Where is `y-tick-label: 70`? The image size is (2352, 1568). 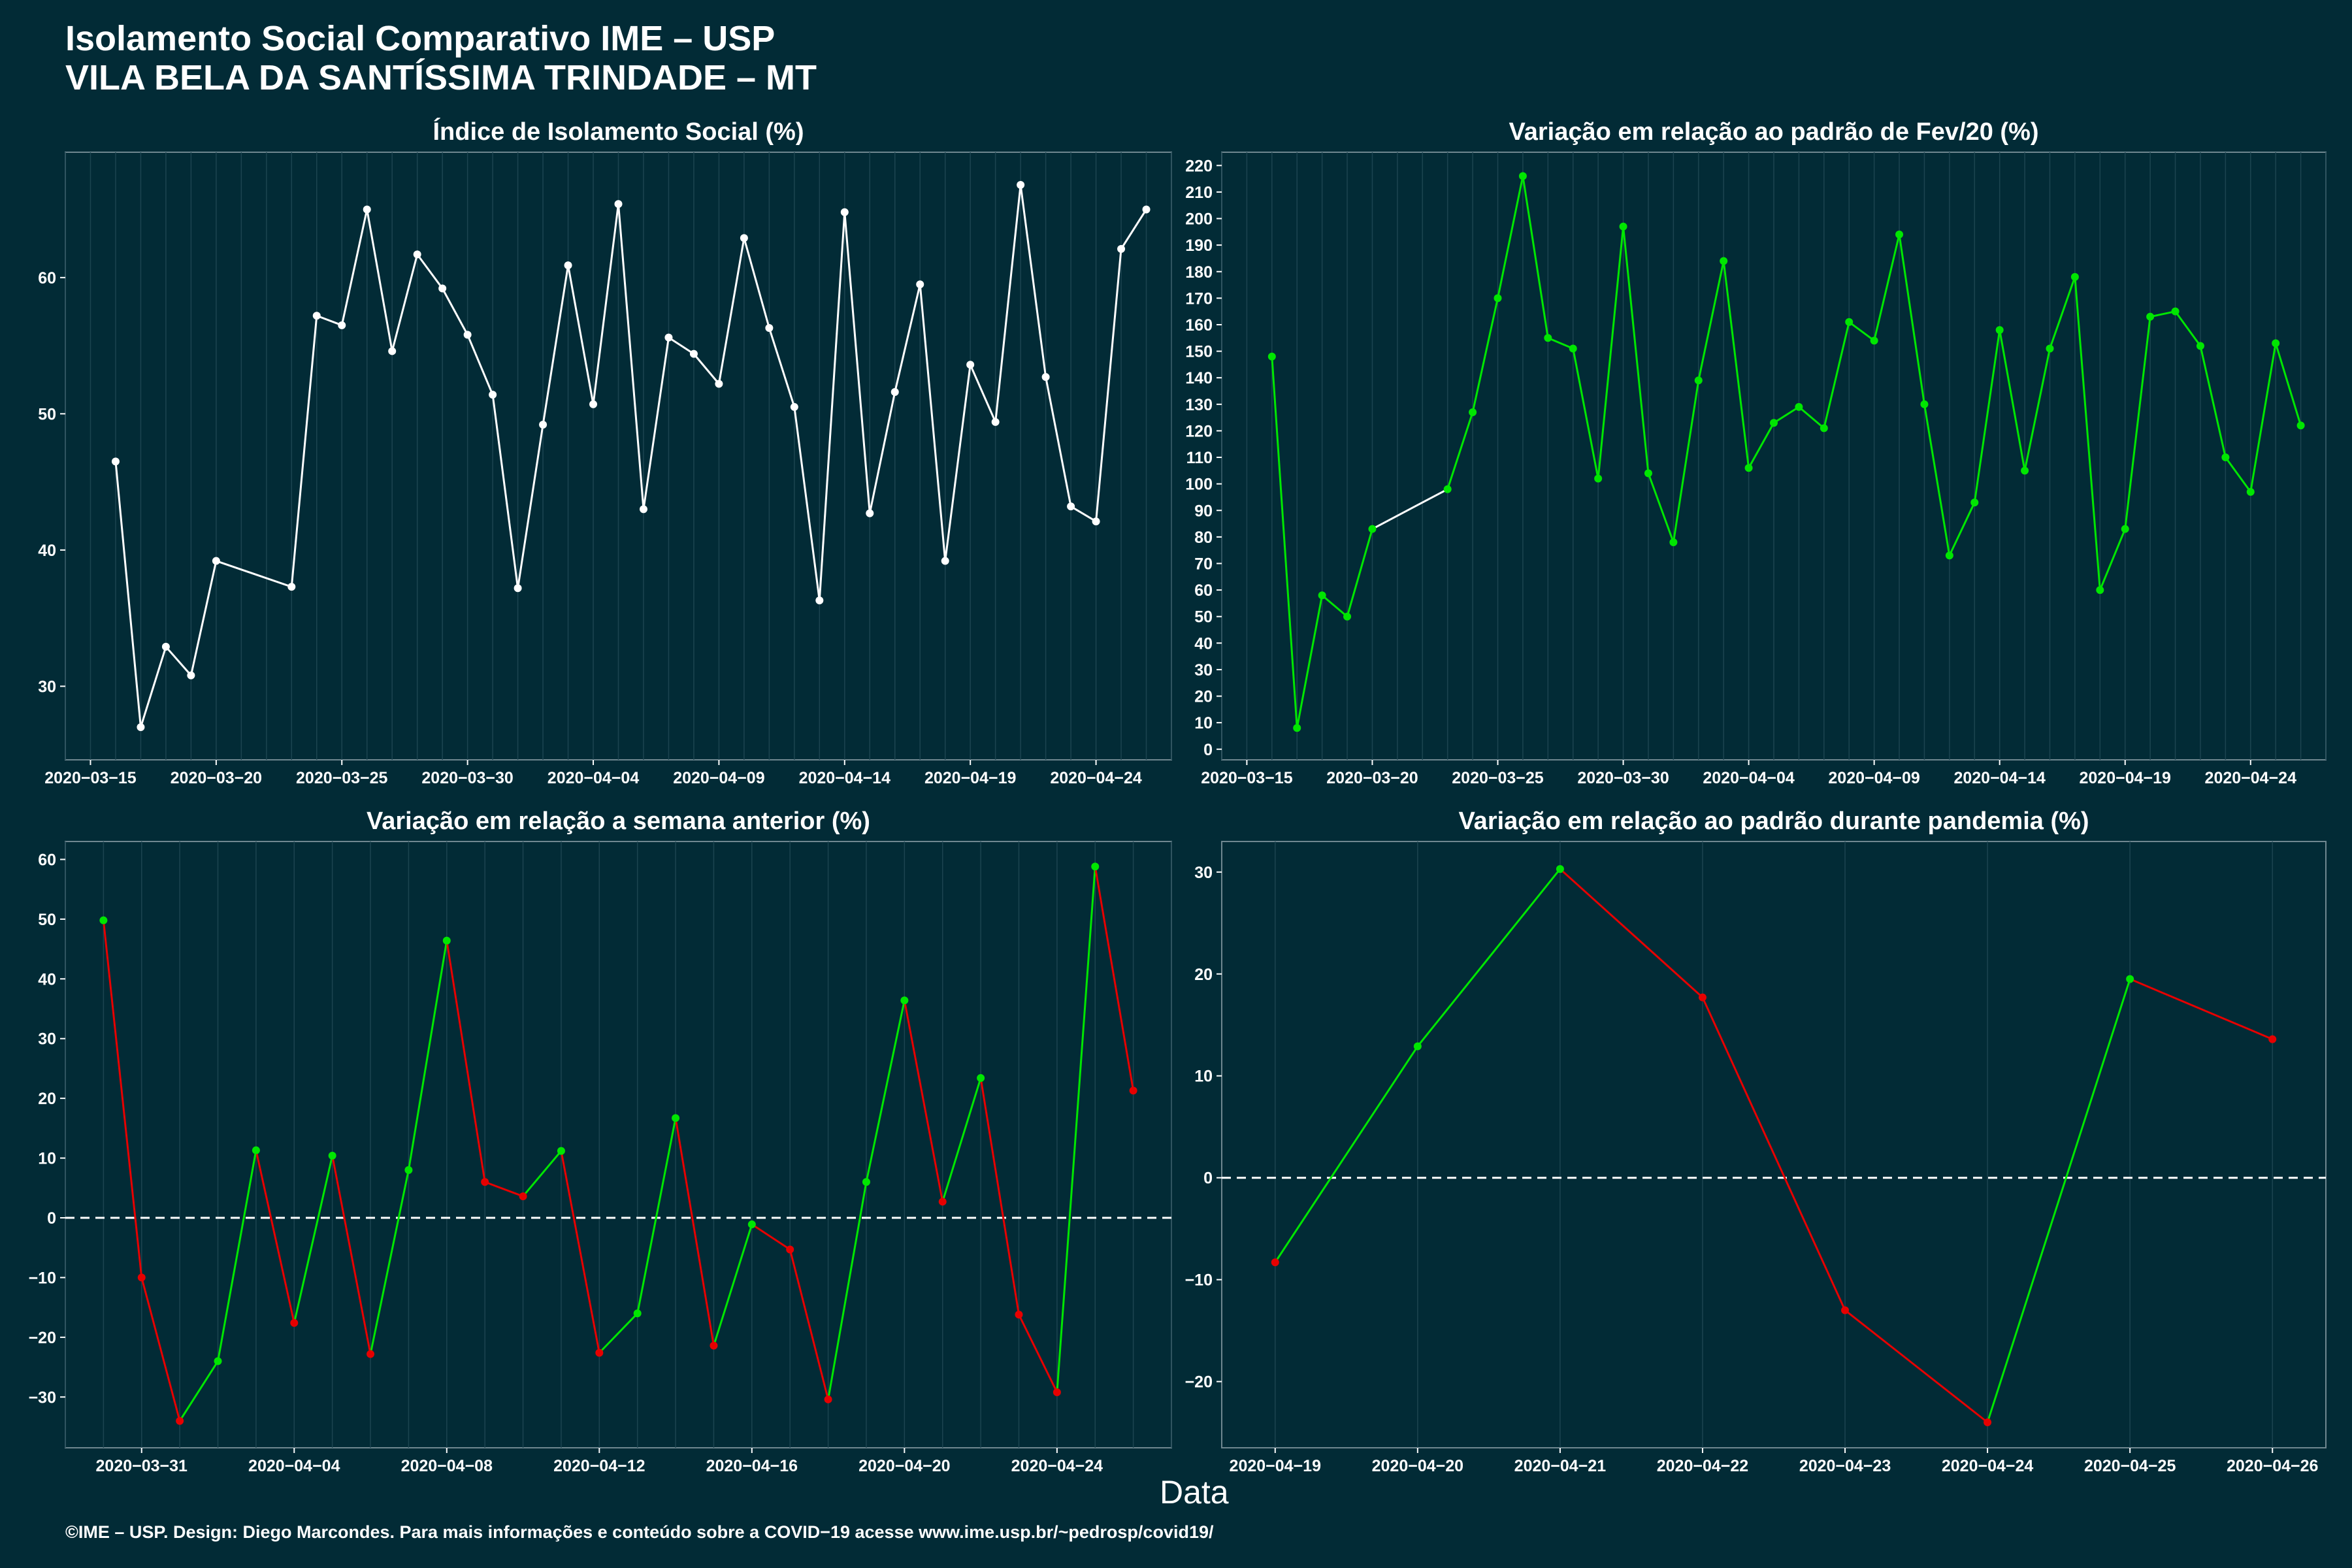 y-tick-label: 70 is located at coordinates (1203, 564).